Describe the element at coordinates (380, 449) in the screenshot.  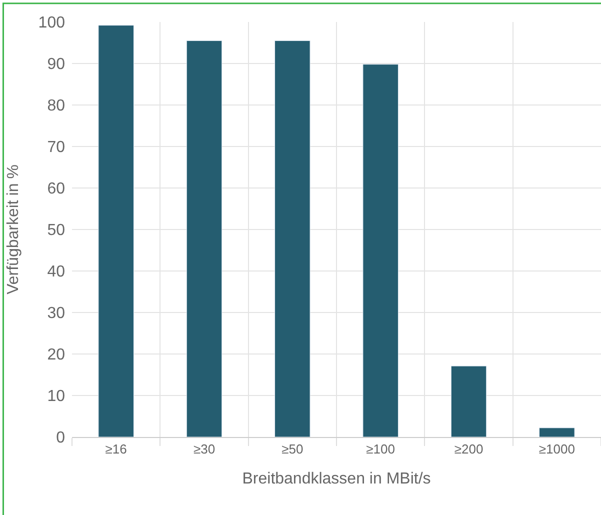
I see `x-tick-label: ≥100` at that location.